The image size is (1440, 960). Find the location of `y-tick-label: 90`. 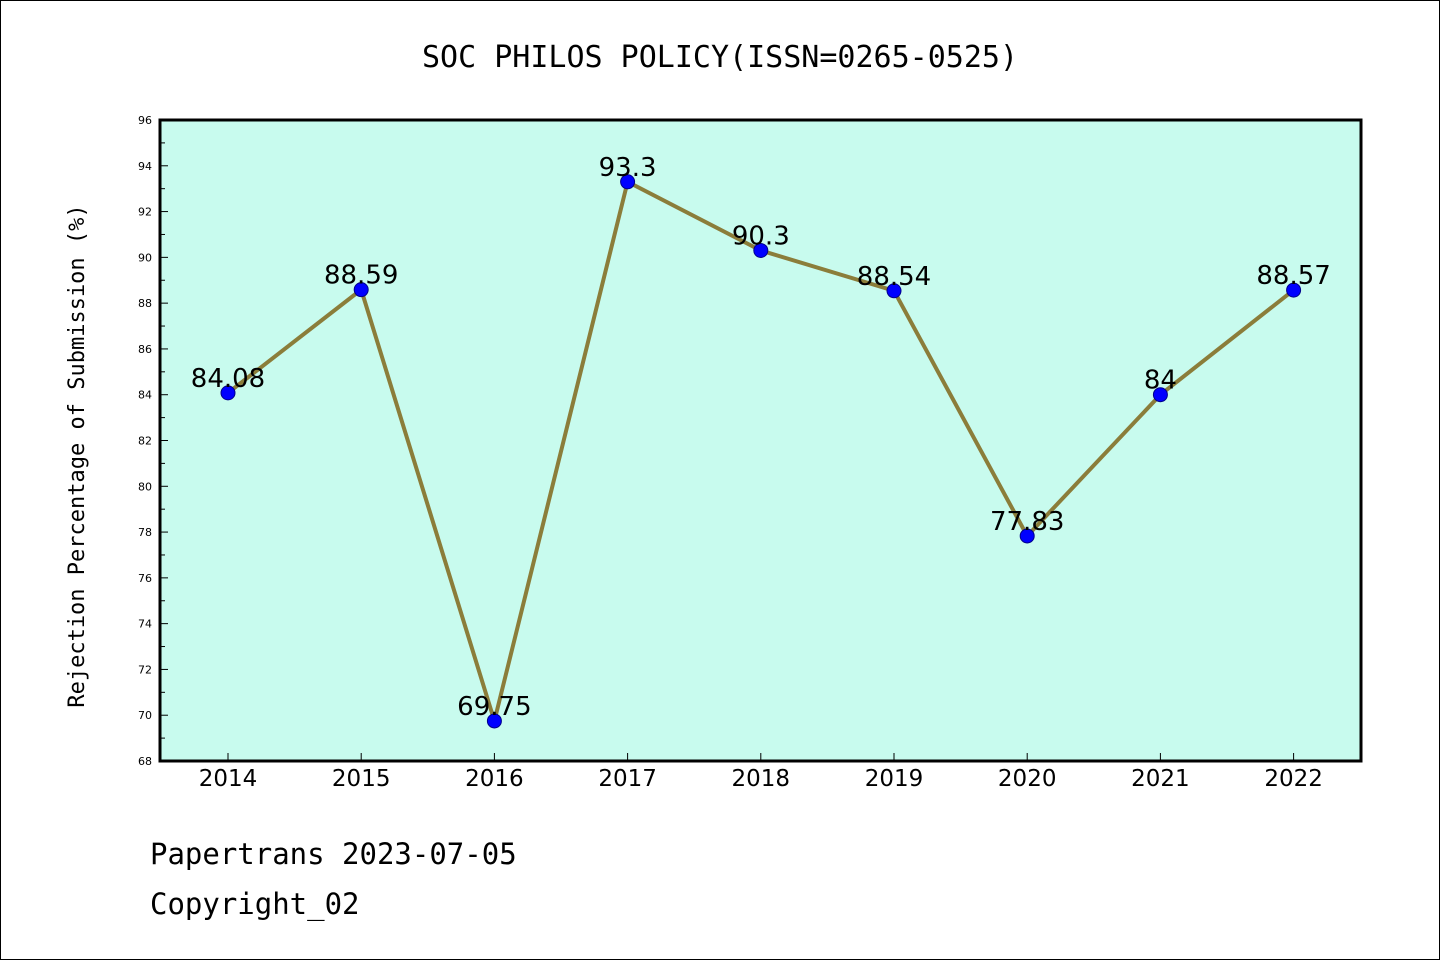

y-tick-label: 90 is located at coordinates (145, 257).